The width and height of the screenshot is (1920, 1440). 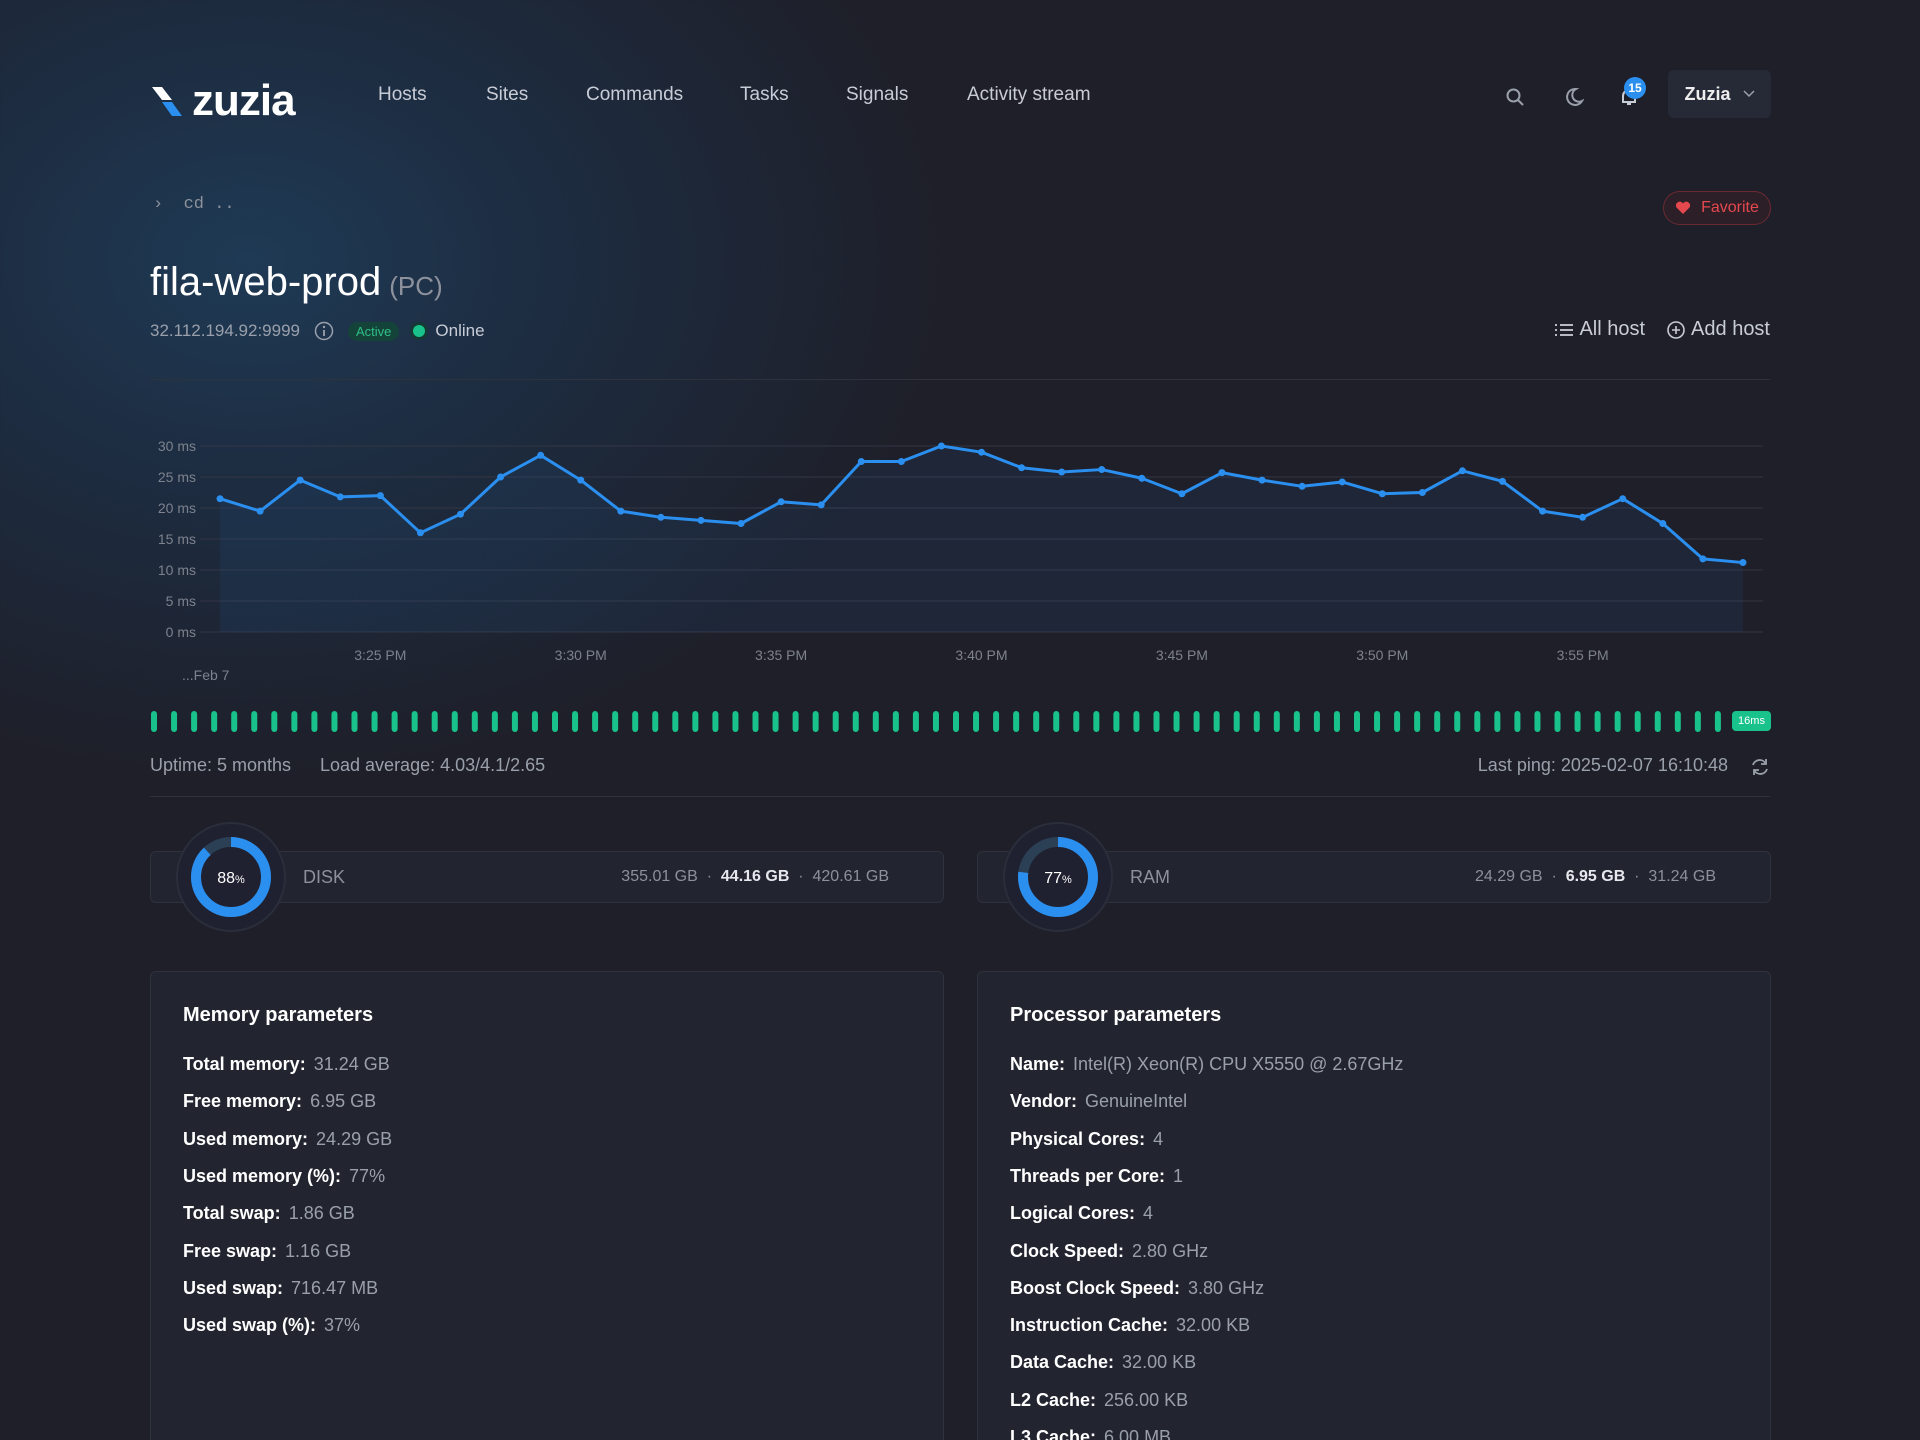 I want to click on nav-commands: Commands, so click(x=635, y=94).